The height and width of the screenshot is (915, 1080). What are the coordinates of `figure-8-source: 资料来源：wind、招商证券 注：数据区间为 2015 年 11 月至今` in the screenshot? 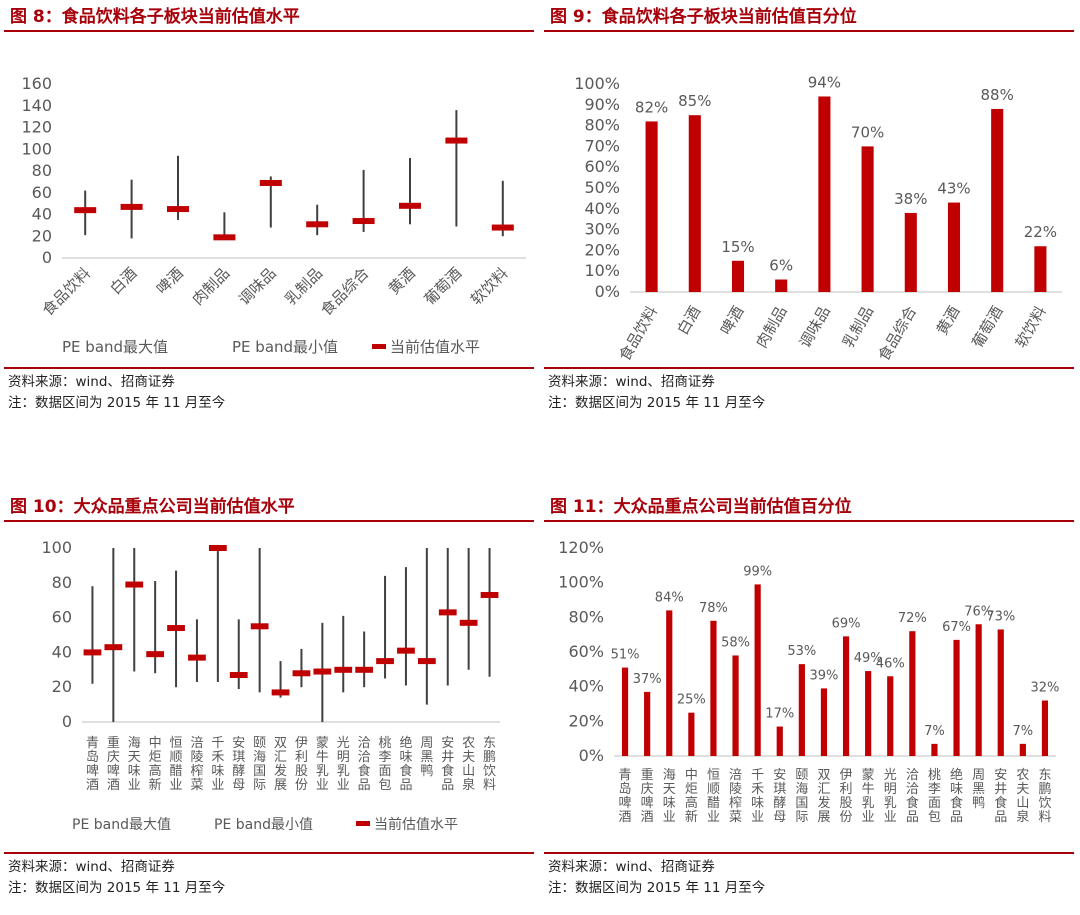 It's located at (269, 390).